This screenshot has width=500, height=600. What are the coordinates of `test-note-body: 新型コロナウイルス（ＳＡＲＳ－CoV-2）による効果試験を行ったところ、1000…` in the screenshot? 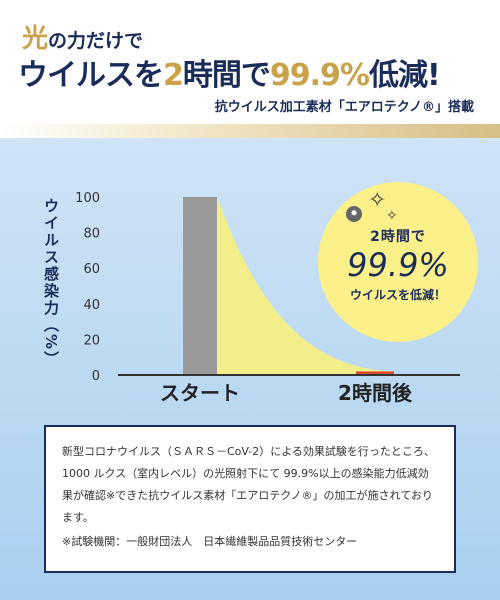 It's located at (248, 484).